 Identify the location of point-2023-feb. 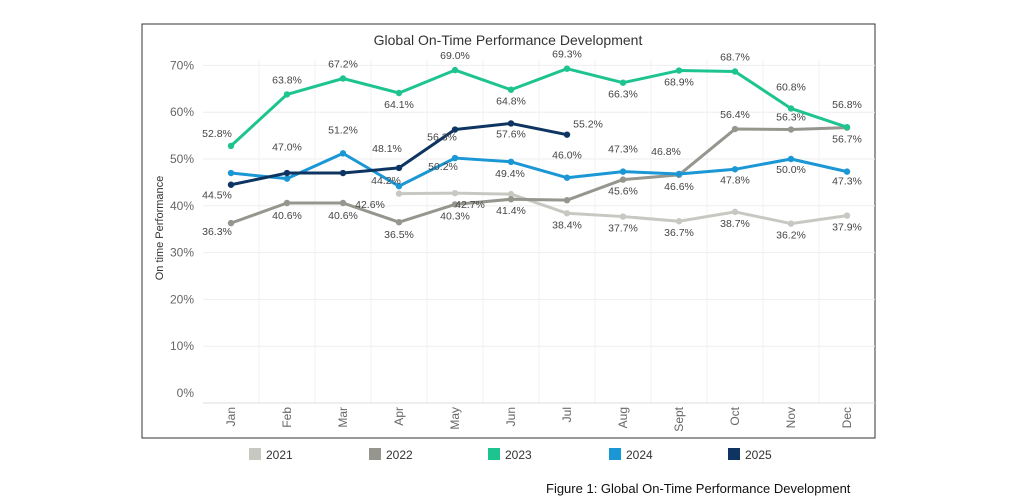
(287, 94).